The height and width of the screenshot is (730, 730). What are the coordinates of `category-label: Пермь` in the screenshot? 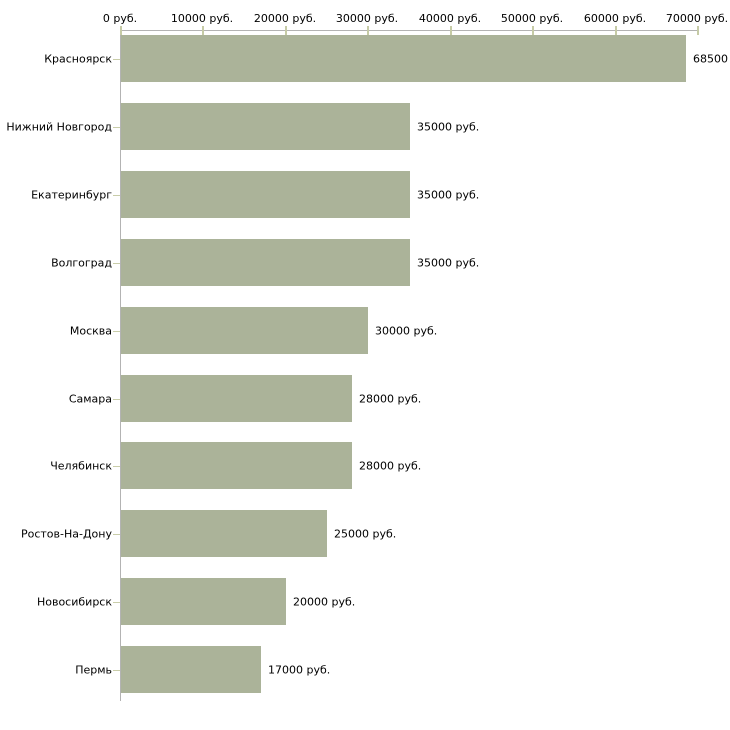 It's located at (93, 670).